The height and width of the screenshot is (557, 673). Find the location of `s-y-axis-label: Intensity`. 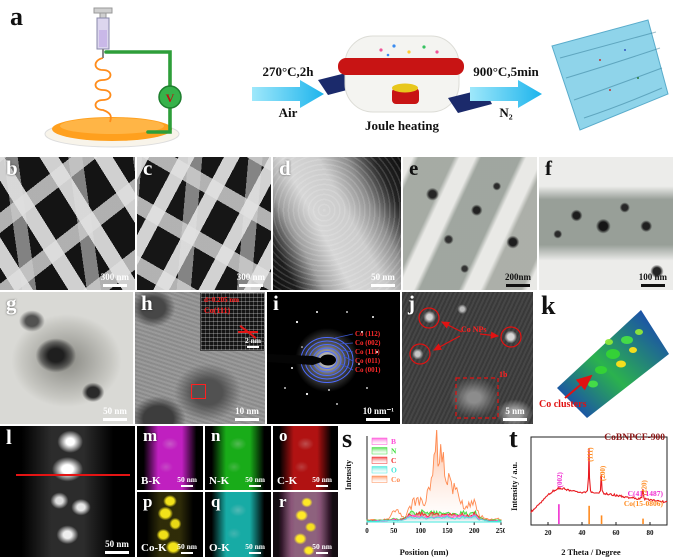

s-y-axis-label: Intensity is located at coordinates (348, 475).